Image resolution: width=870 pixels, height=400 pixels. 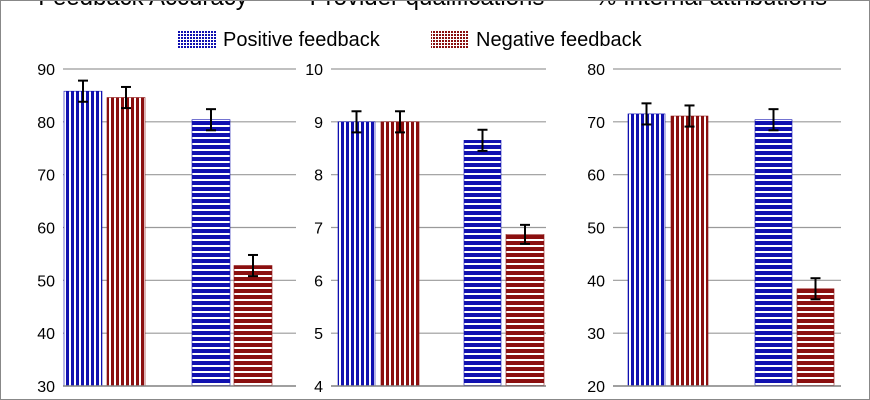 I want to click on chart-title: Provider qualifications, so click(x=427, y=6).